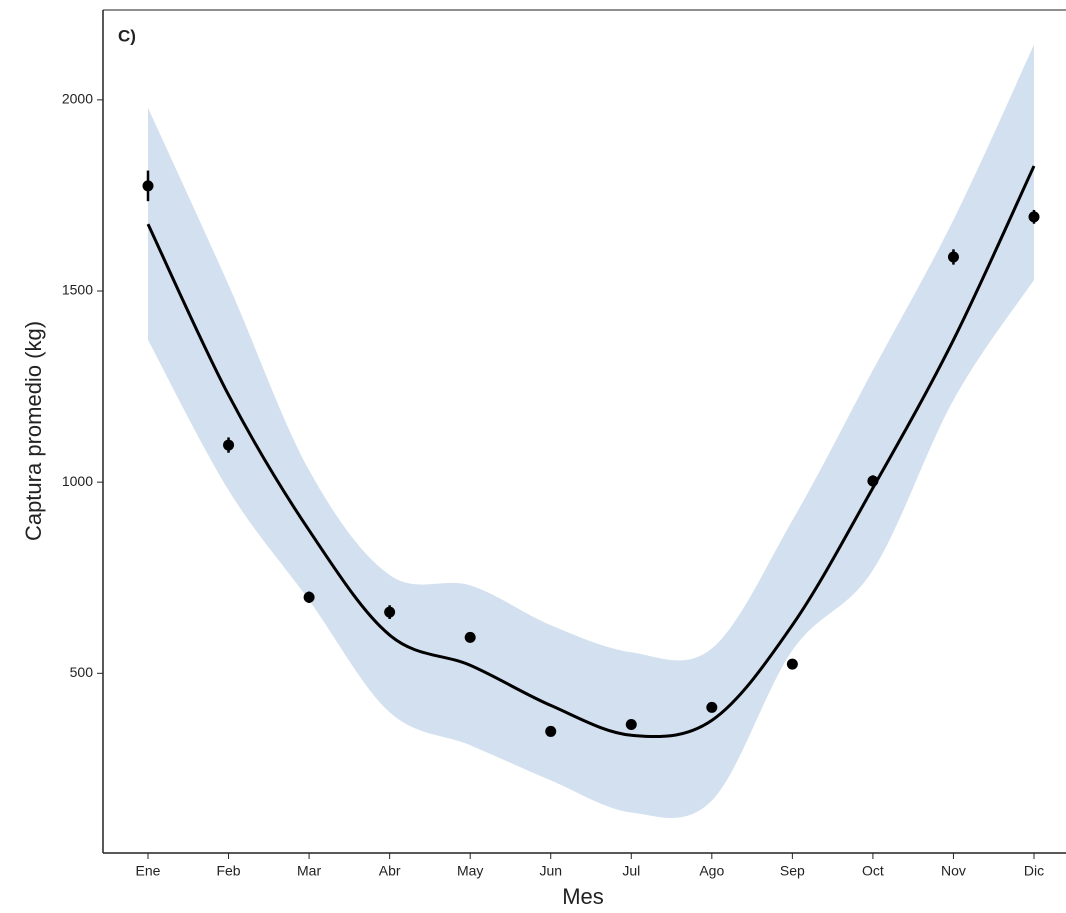  Describe the element at coordinates (77, 99) in the screenshot. I see `y-tick-label: 2000` at that location.